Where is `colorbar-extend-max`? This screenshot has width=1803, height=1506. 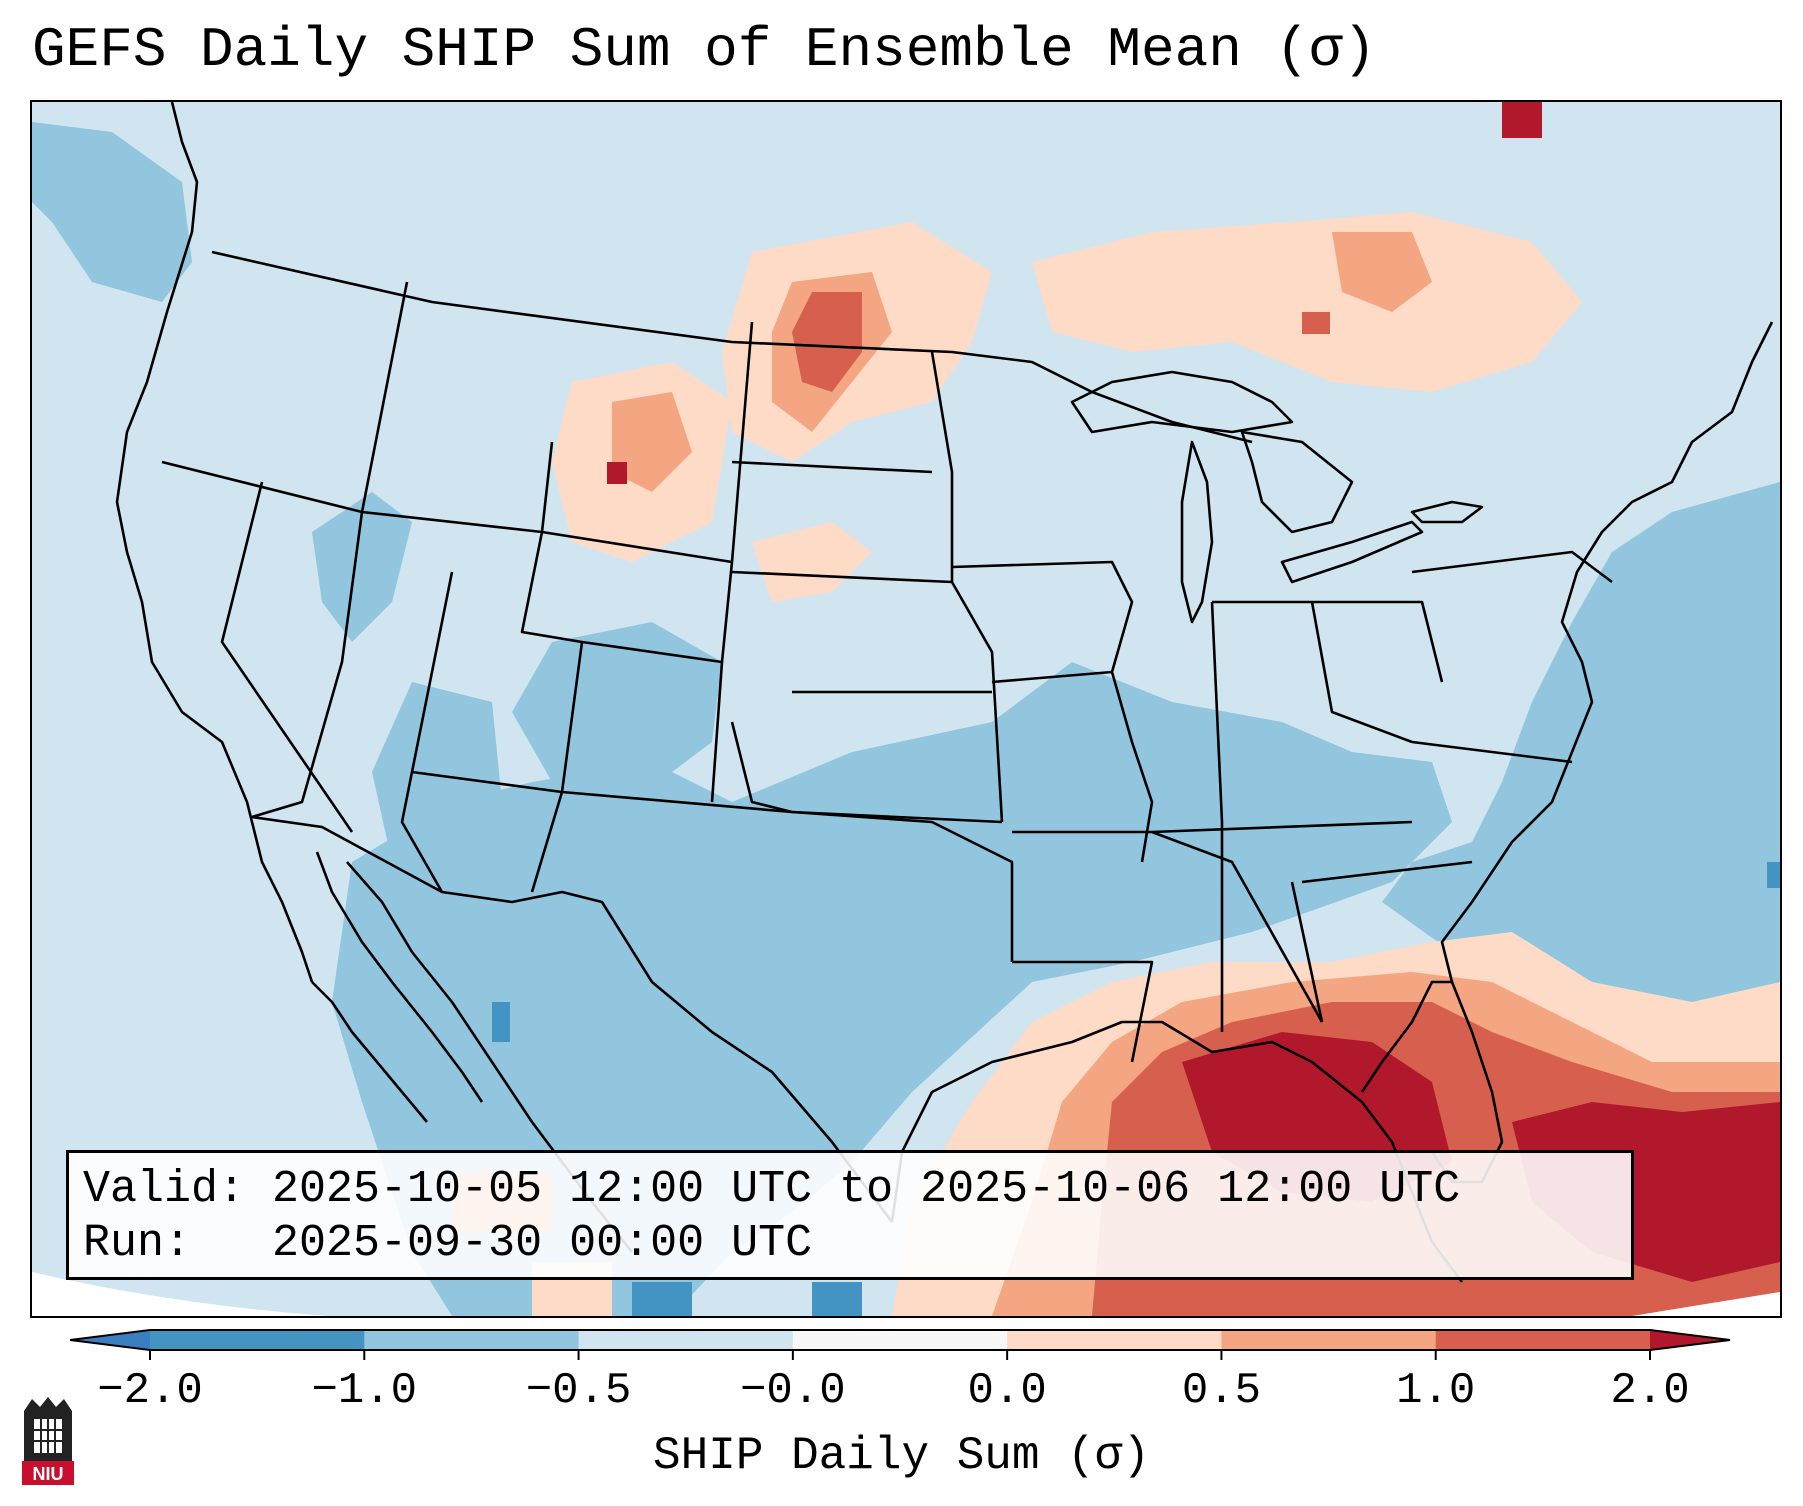
colorbar-extend-max is located at coordinates (1690, 1340).